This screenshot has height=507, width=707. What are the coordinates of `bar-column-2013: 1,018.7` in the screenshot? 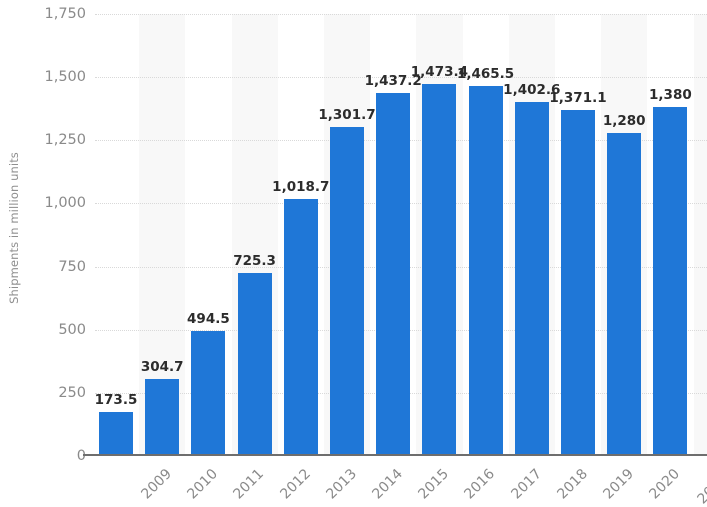 It's located at (300, 228).